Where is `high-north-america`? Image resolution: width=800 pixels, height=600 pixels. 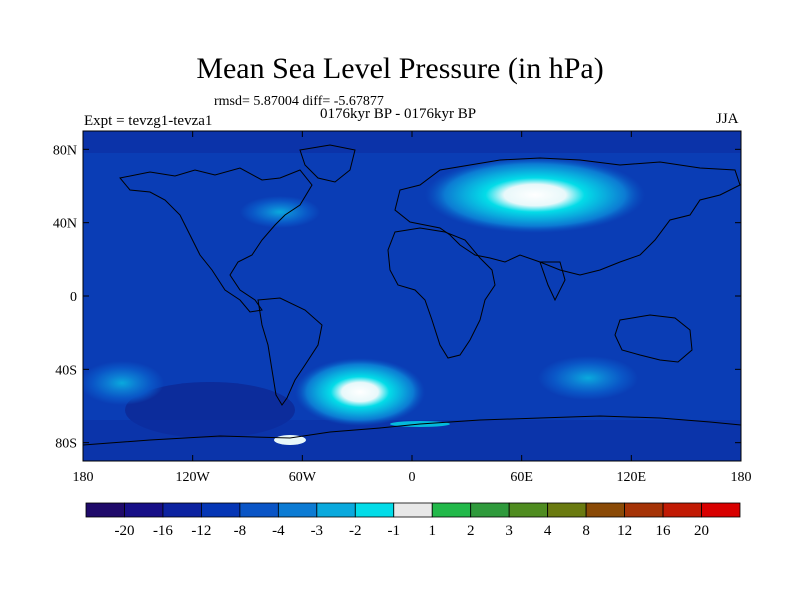
high-north-america is located at coordinates (280, 212).